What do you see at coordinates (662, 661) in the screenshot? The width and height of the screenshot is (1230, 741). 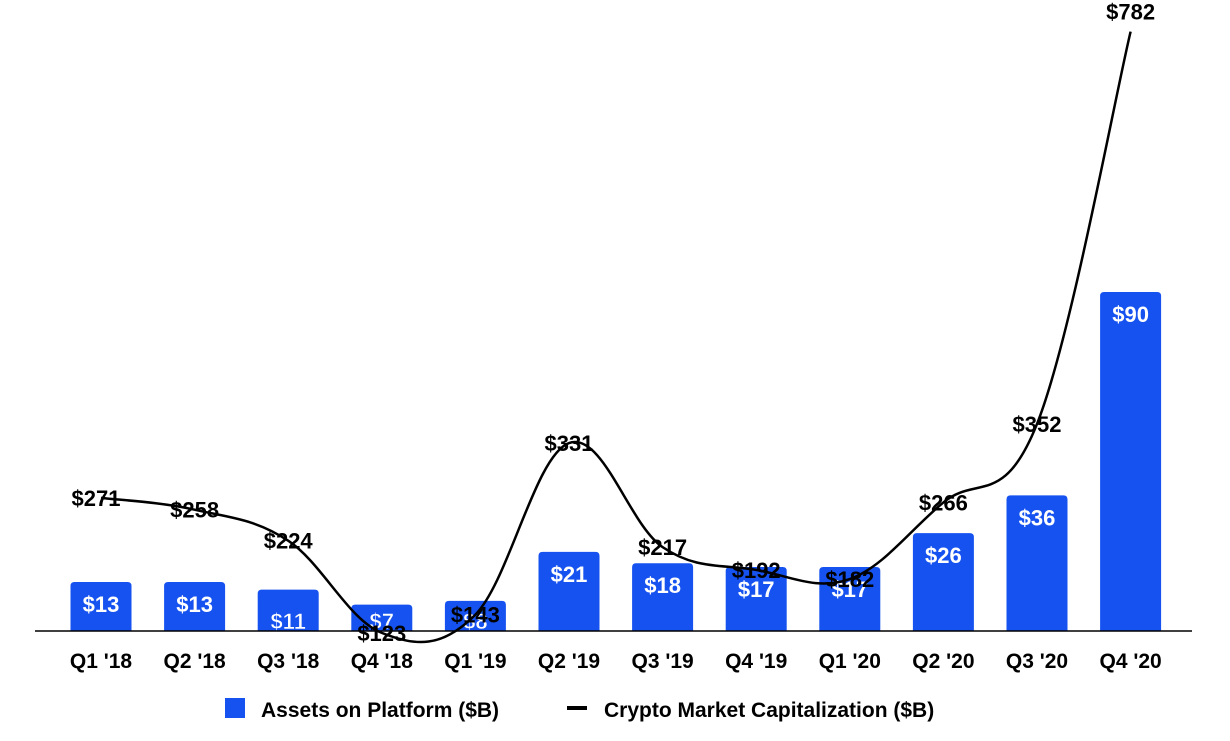 I see `x-tick-label: Q3 '19` at bounding box center [662, 661].